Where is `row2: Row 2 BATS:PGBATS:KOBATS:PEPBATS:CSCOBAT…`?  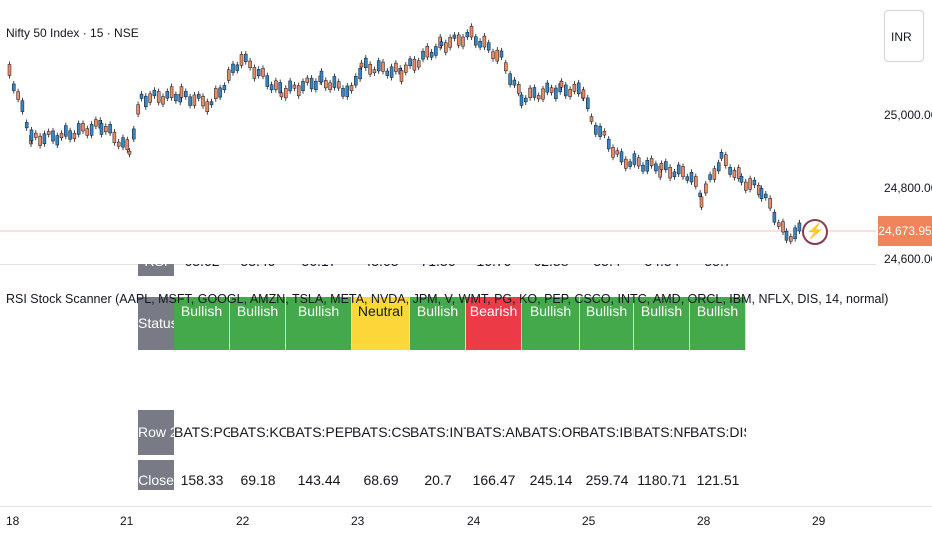 row2: Row 2 BATS:PGBATS:KOBATS:PEPBATS:CSCOBAT… is located at coordinates (442, 432).